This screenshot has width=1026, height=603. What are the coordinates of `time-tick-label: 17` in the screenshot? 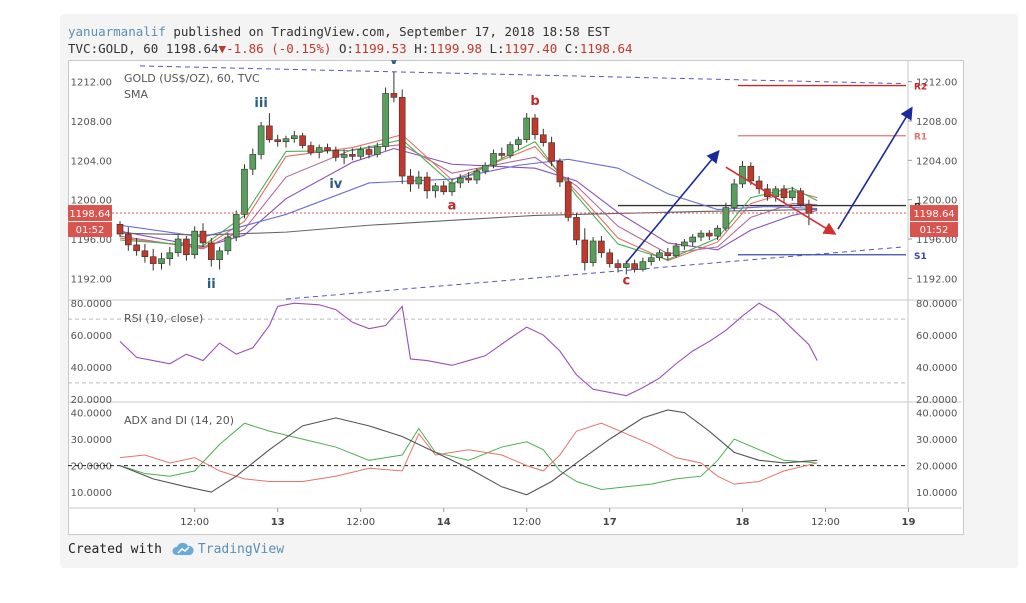 It's located at (610, 522).